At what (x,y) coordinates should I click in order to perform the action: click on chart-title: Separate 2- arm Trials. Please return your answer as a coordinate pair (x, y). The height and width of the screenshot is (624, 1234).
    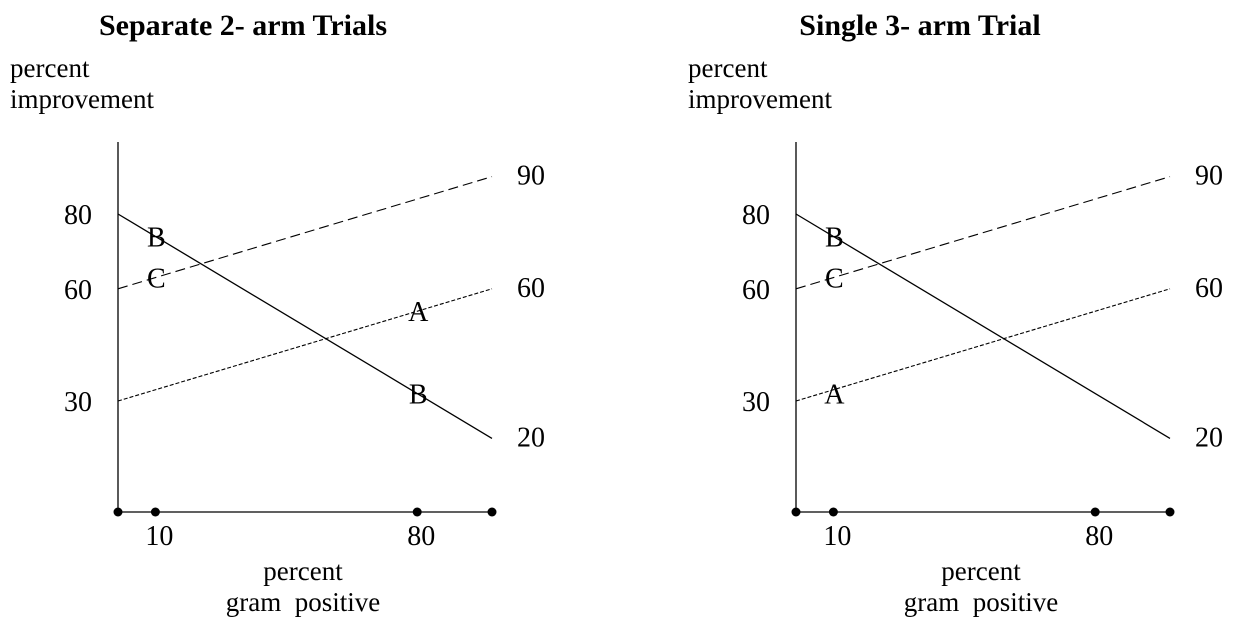
    Looking at the image, I should click on (243, 25).